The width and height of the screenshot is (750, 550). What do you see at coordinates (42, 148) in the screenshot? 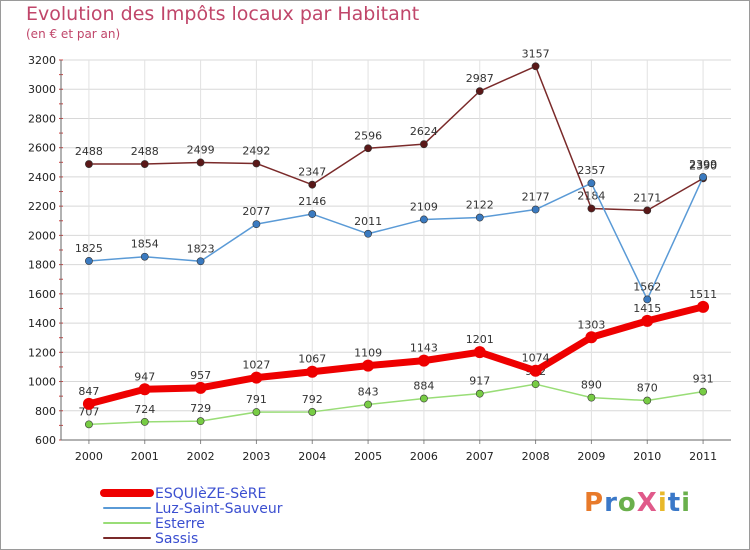
I see `y-tick-label: 2600` at bounding box center [42, 148].